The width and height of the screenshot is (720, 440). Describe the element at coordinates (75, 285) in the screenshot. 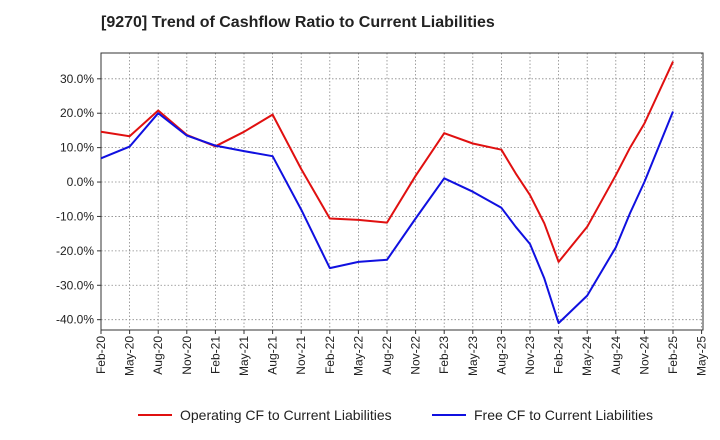

I see `y-tick-label: -30.0%` at that location.